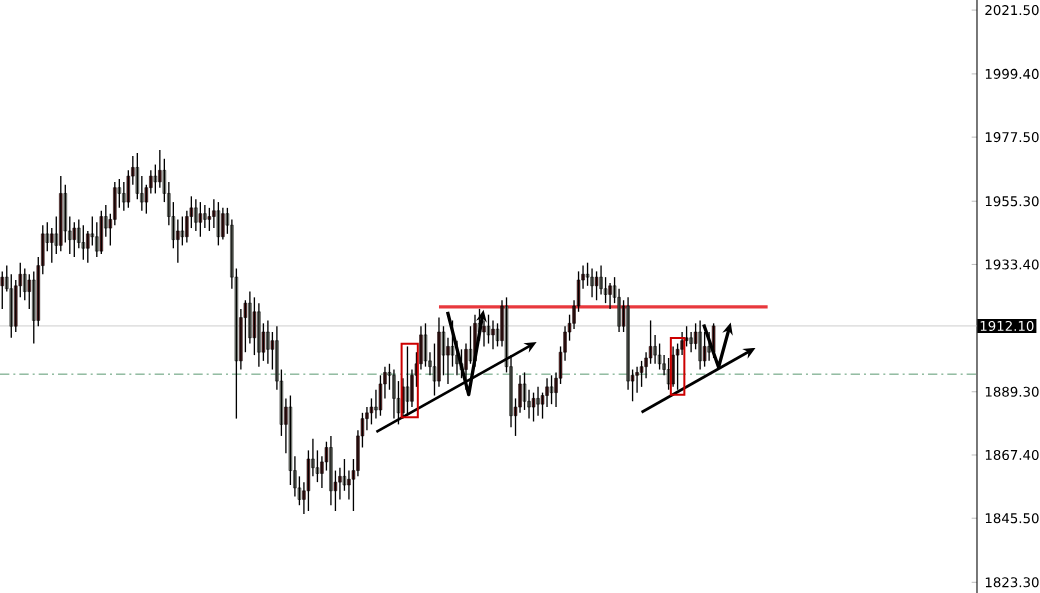 The image size is (1040, 593). What do you see at coordinates (1007, 325) in the screenshot?
I see `ref-line-label: 1912.10` at bounding box center [1007, 325].